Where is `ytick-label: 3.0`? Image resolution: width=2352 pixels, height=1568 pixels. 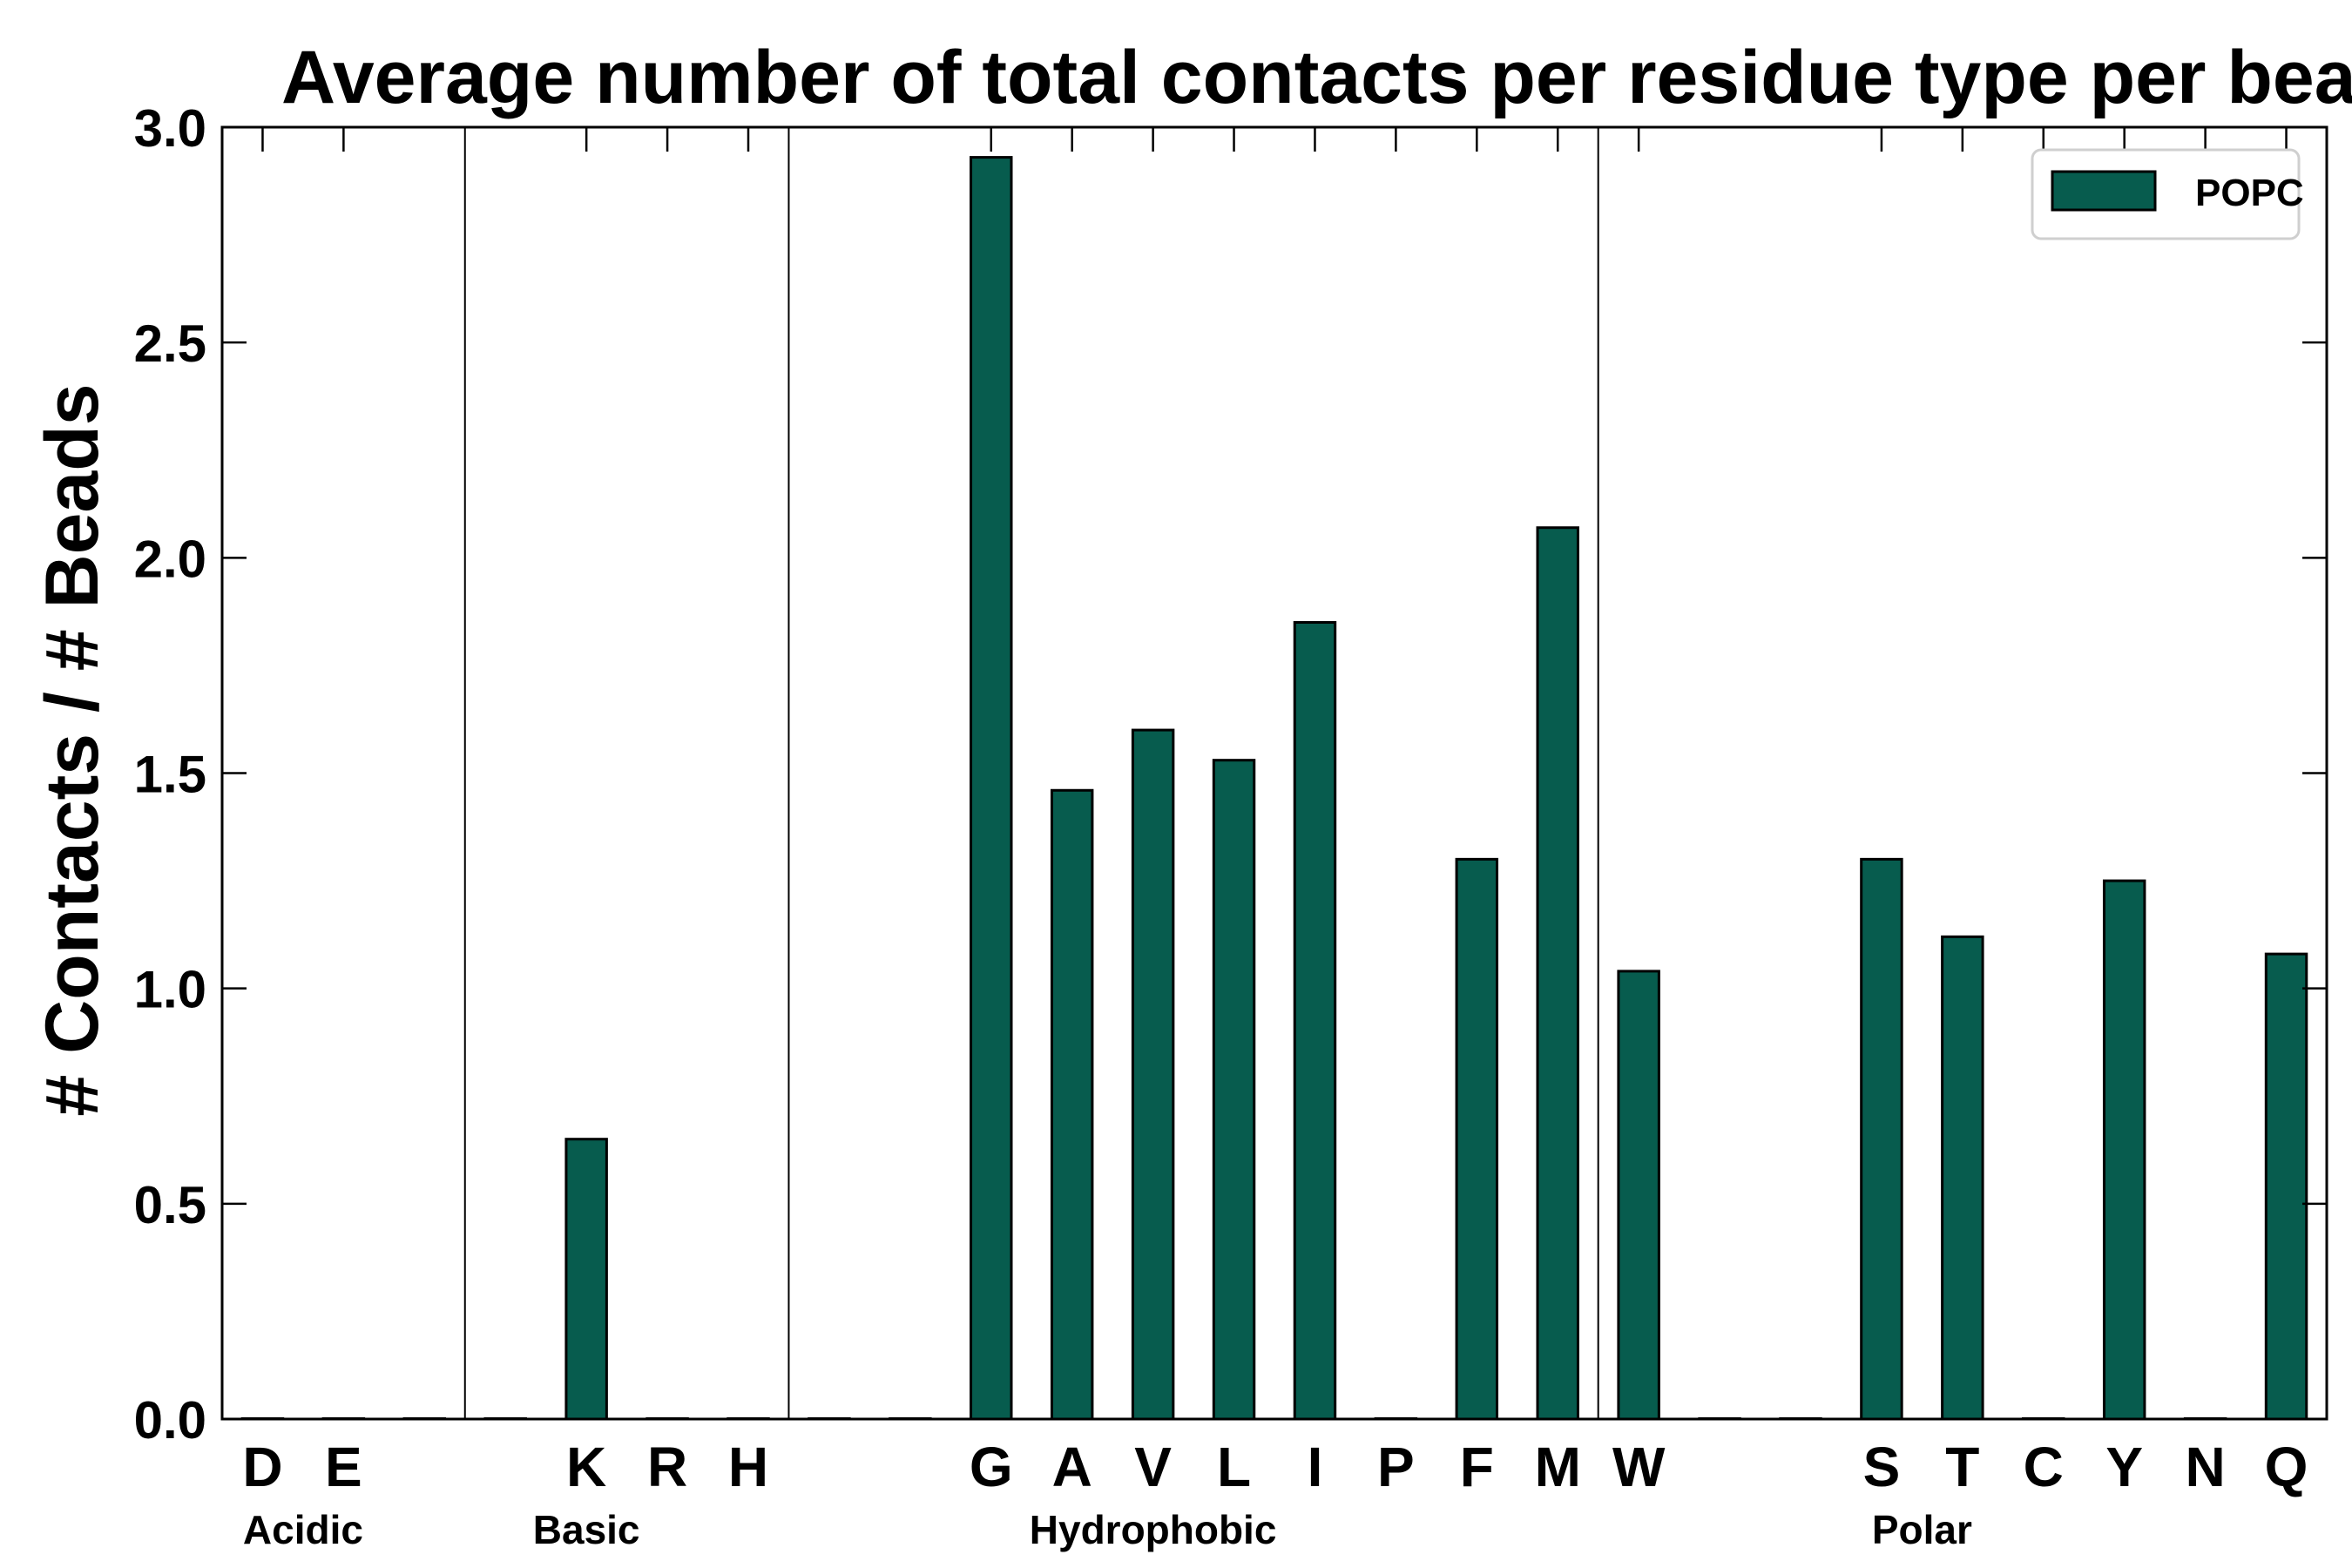 ytick-label: 3.0 is located at coordinates (170, 129).